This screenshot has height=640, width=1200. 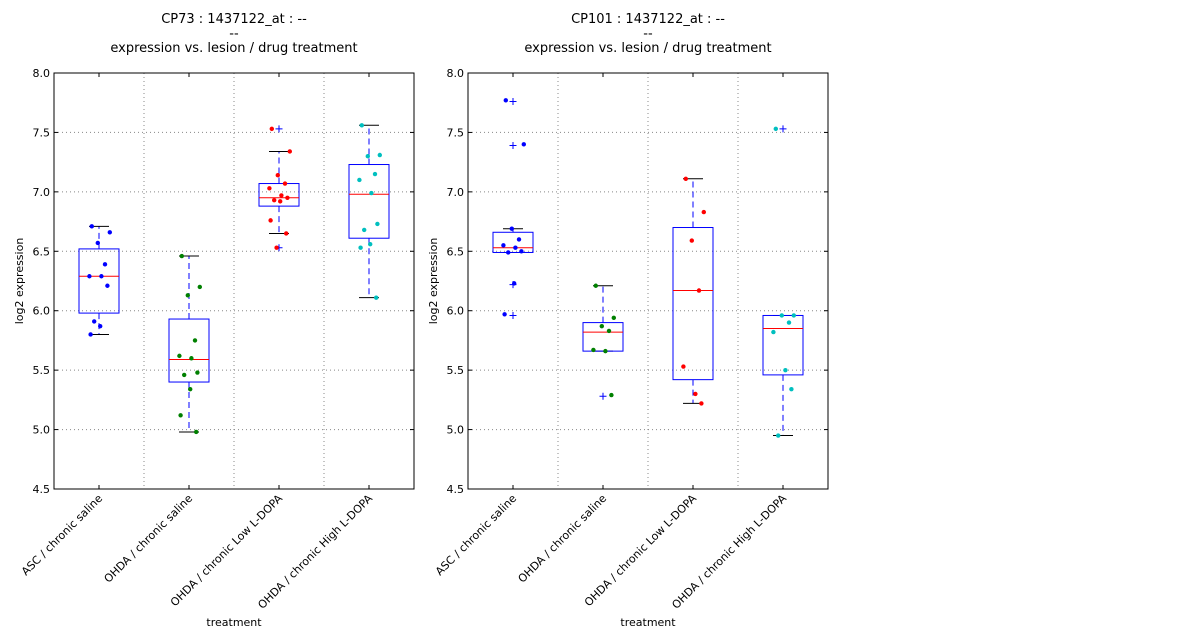 What do you see at coordinates (648, 19) in the screenshot?
I see `chart-title-line: CP101 : 1437122_at : --` at bounding box center [648, 19].